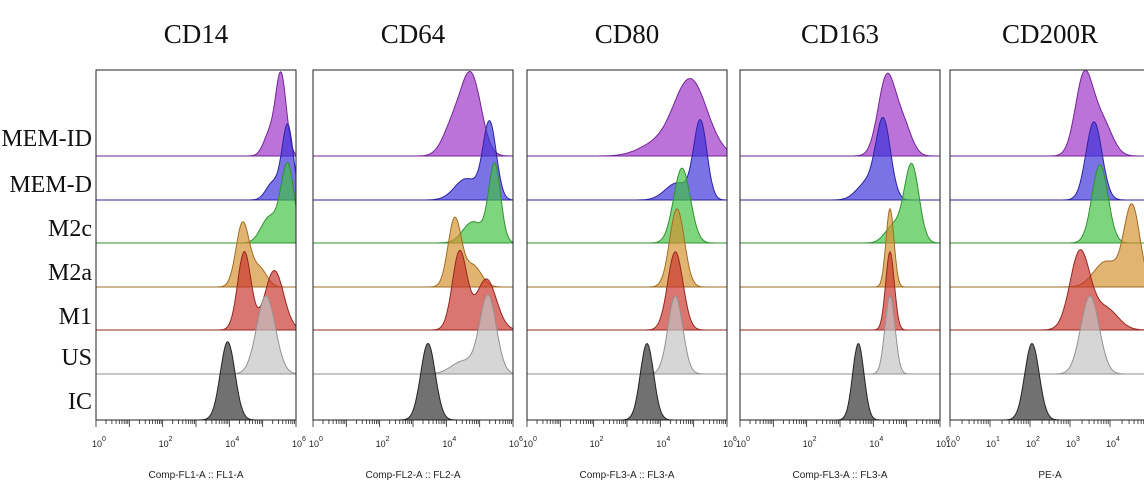 This screenshot has width=1144, height=489. What do you see at coordinates (413, 34) in the screenshot?
I see `panel-title-cd64: CD64` at bounding box center [413, 34].